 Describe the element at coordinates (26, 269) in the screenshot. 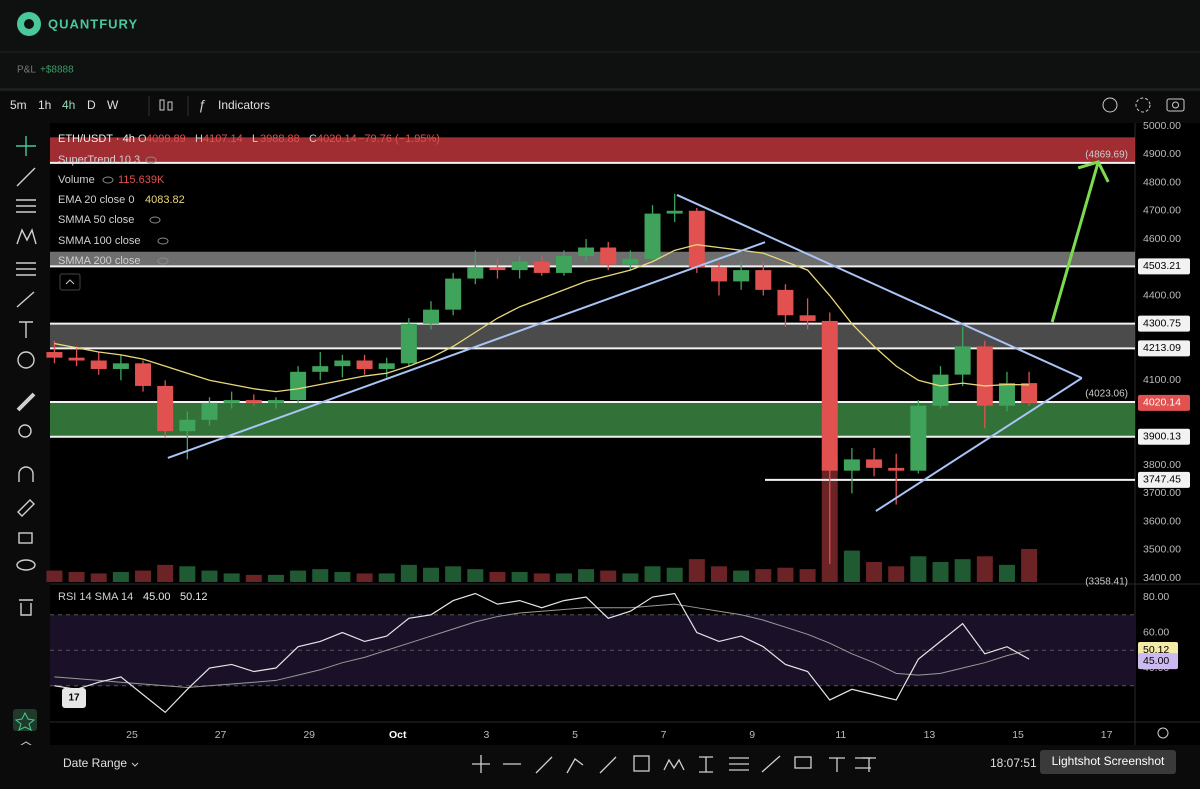

I see `projection-tool` at that location.